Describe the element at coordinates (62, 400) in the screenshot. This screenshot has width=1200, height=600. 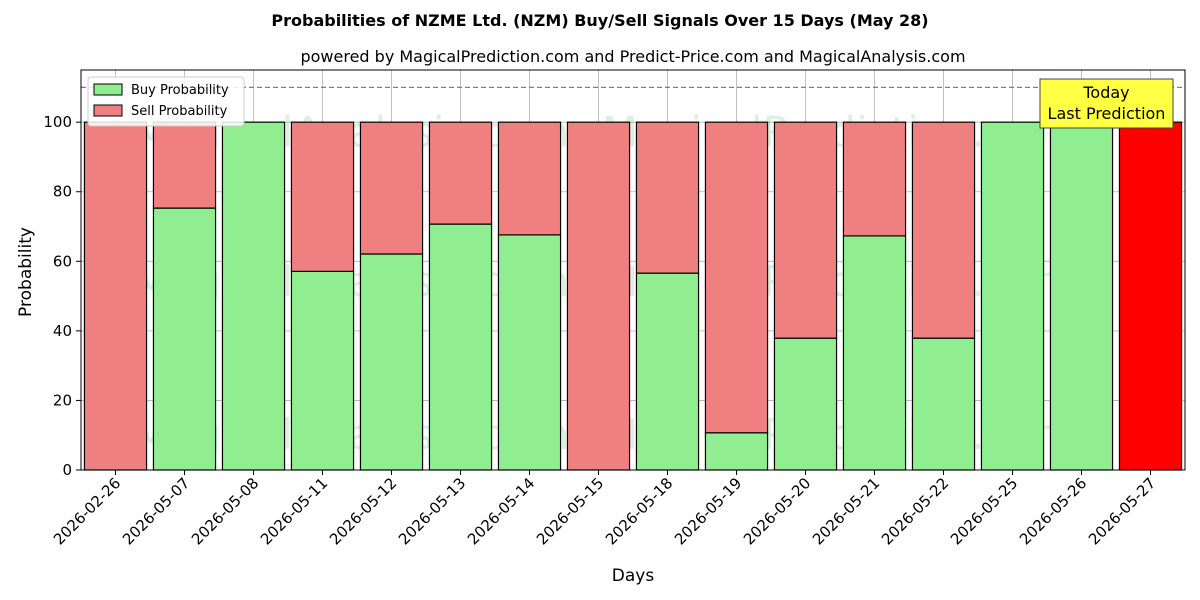
I see `y-tick-label: 20` at that location.